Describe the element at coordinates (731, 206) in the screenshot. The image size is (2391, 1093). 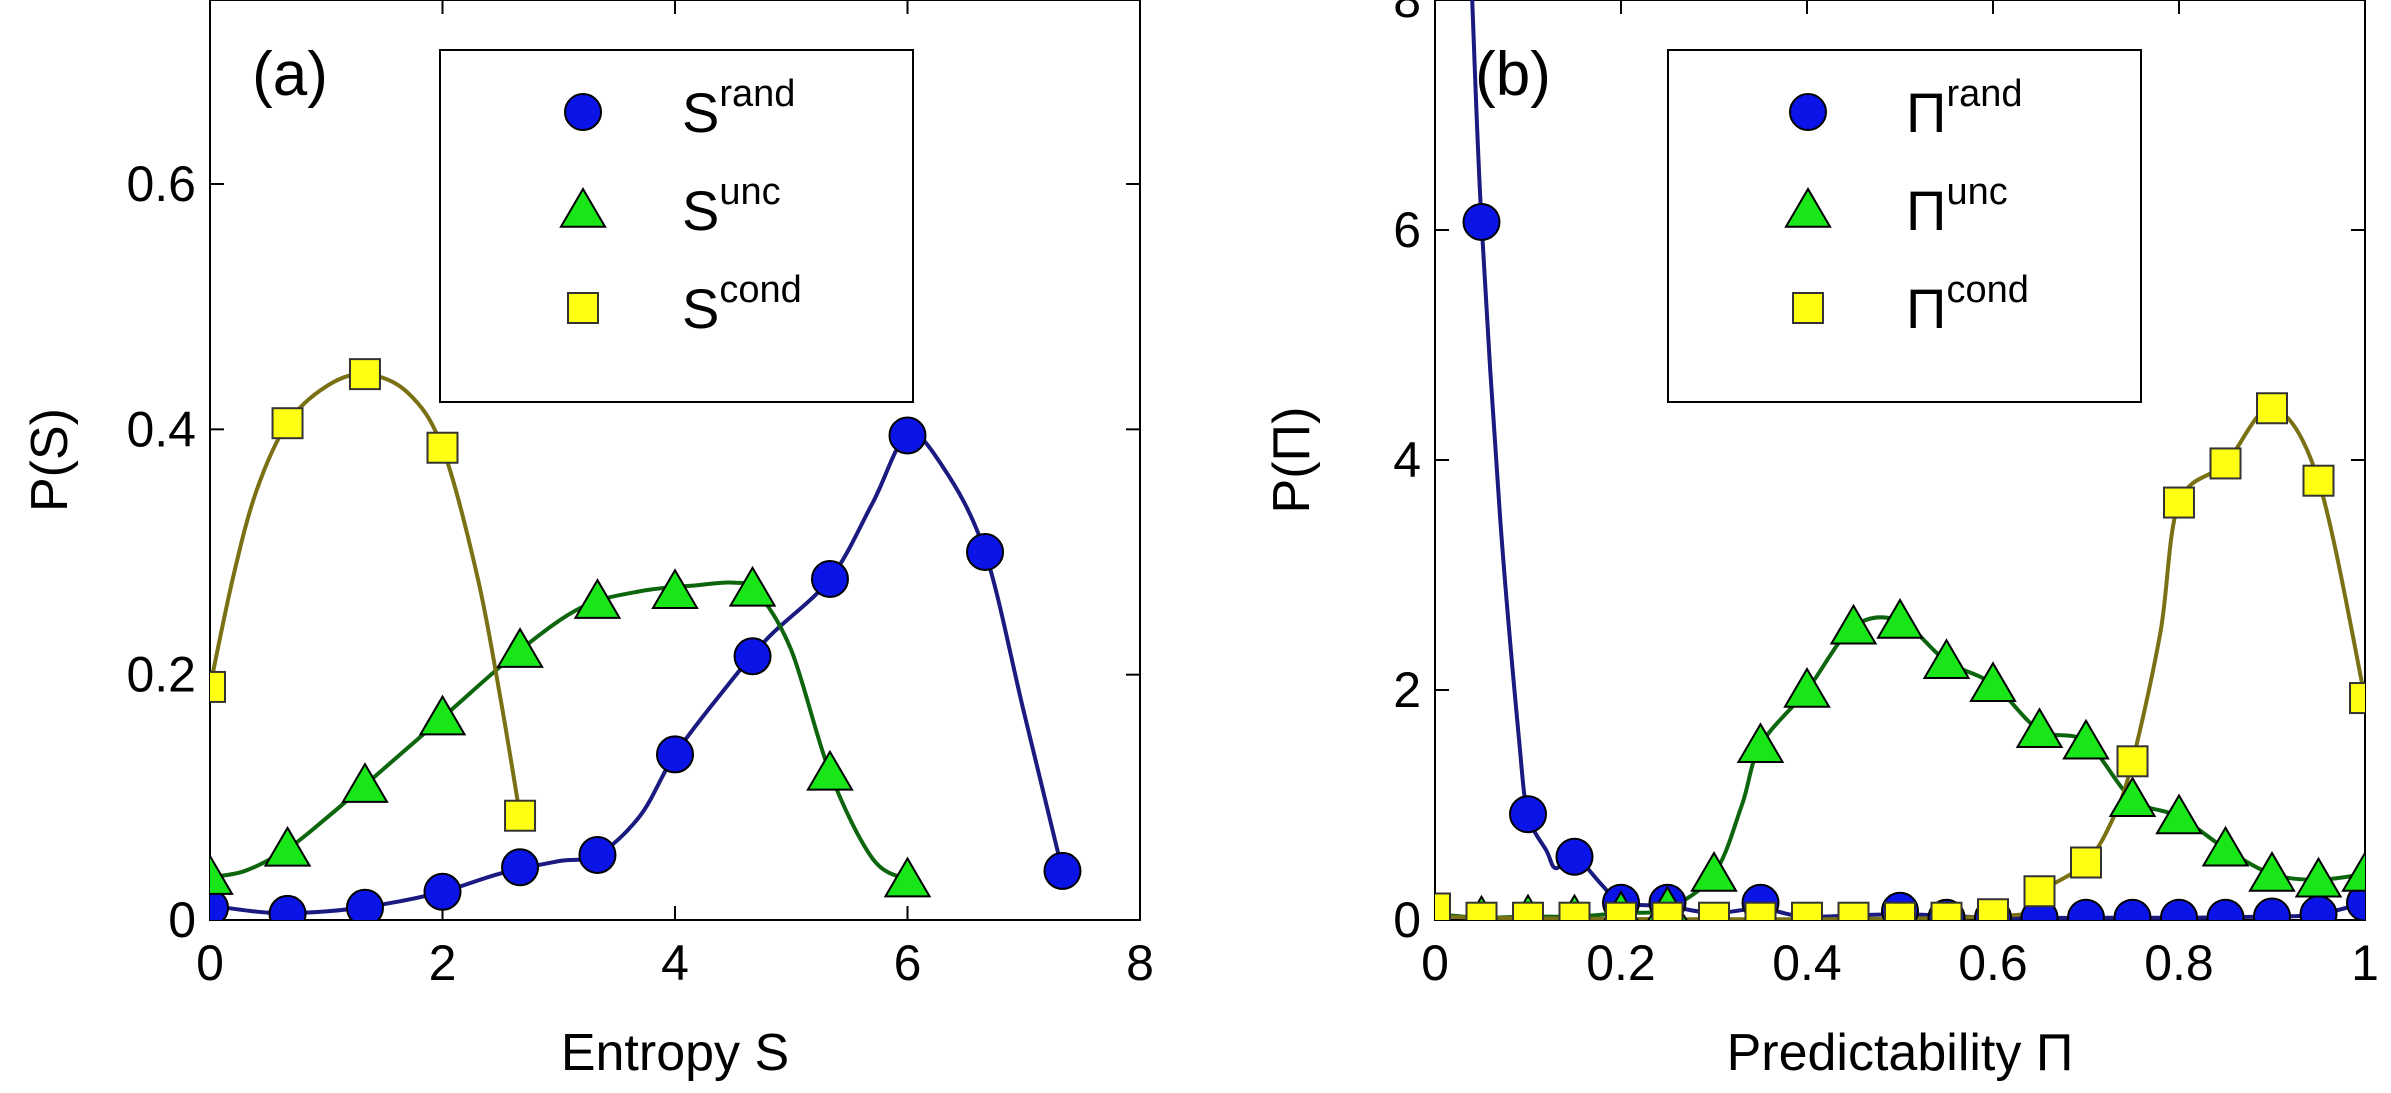
I see `legend-entry-unc: Sunc` at that location.